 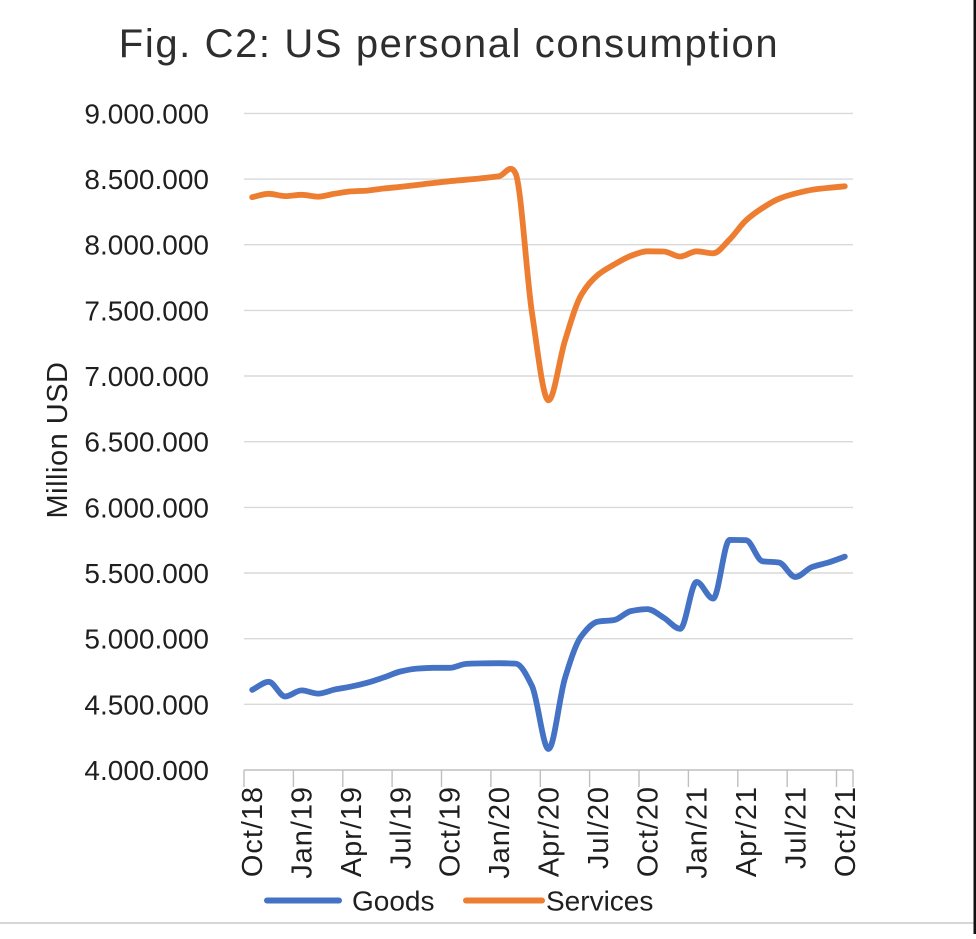 What do you see at coordinates (146, 310) in the screenshot?
I see `svg-text: 7.500.000` at bounding box center [146, 310].